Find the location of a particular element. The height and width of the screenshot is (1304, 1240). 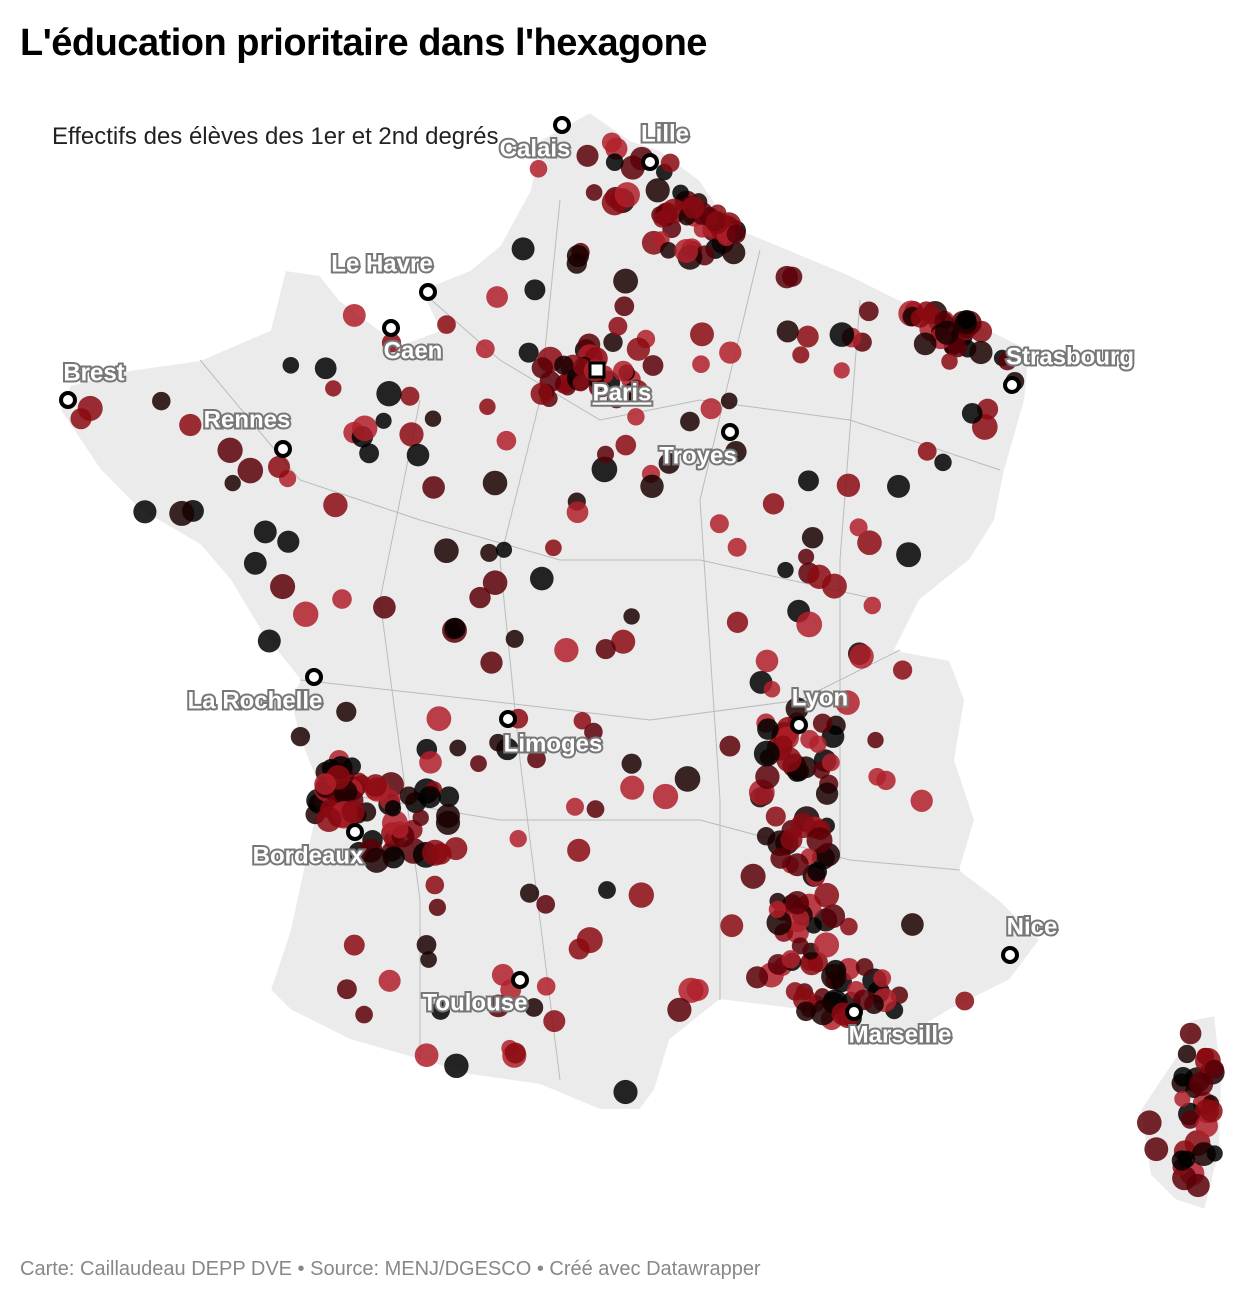

city-label: La Rochelle is located at coordinates (255, 700).